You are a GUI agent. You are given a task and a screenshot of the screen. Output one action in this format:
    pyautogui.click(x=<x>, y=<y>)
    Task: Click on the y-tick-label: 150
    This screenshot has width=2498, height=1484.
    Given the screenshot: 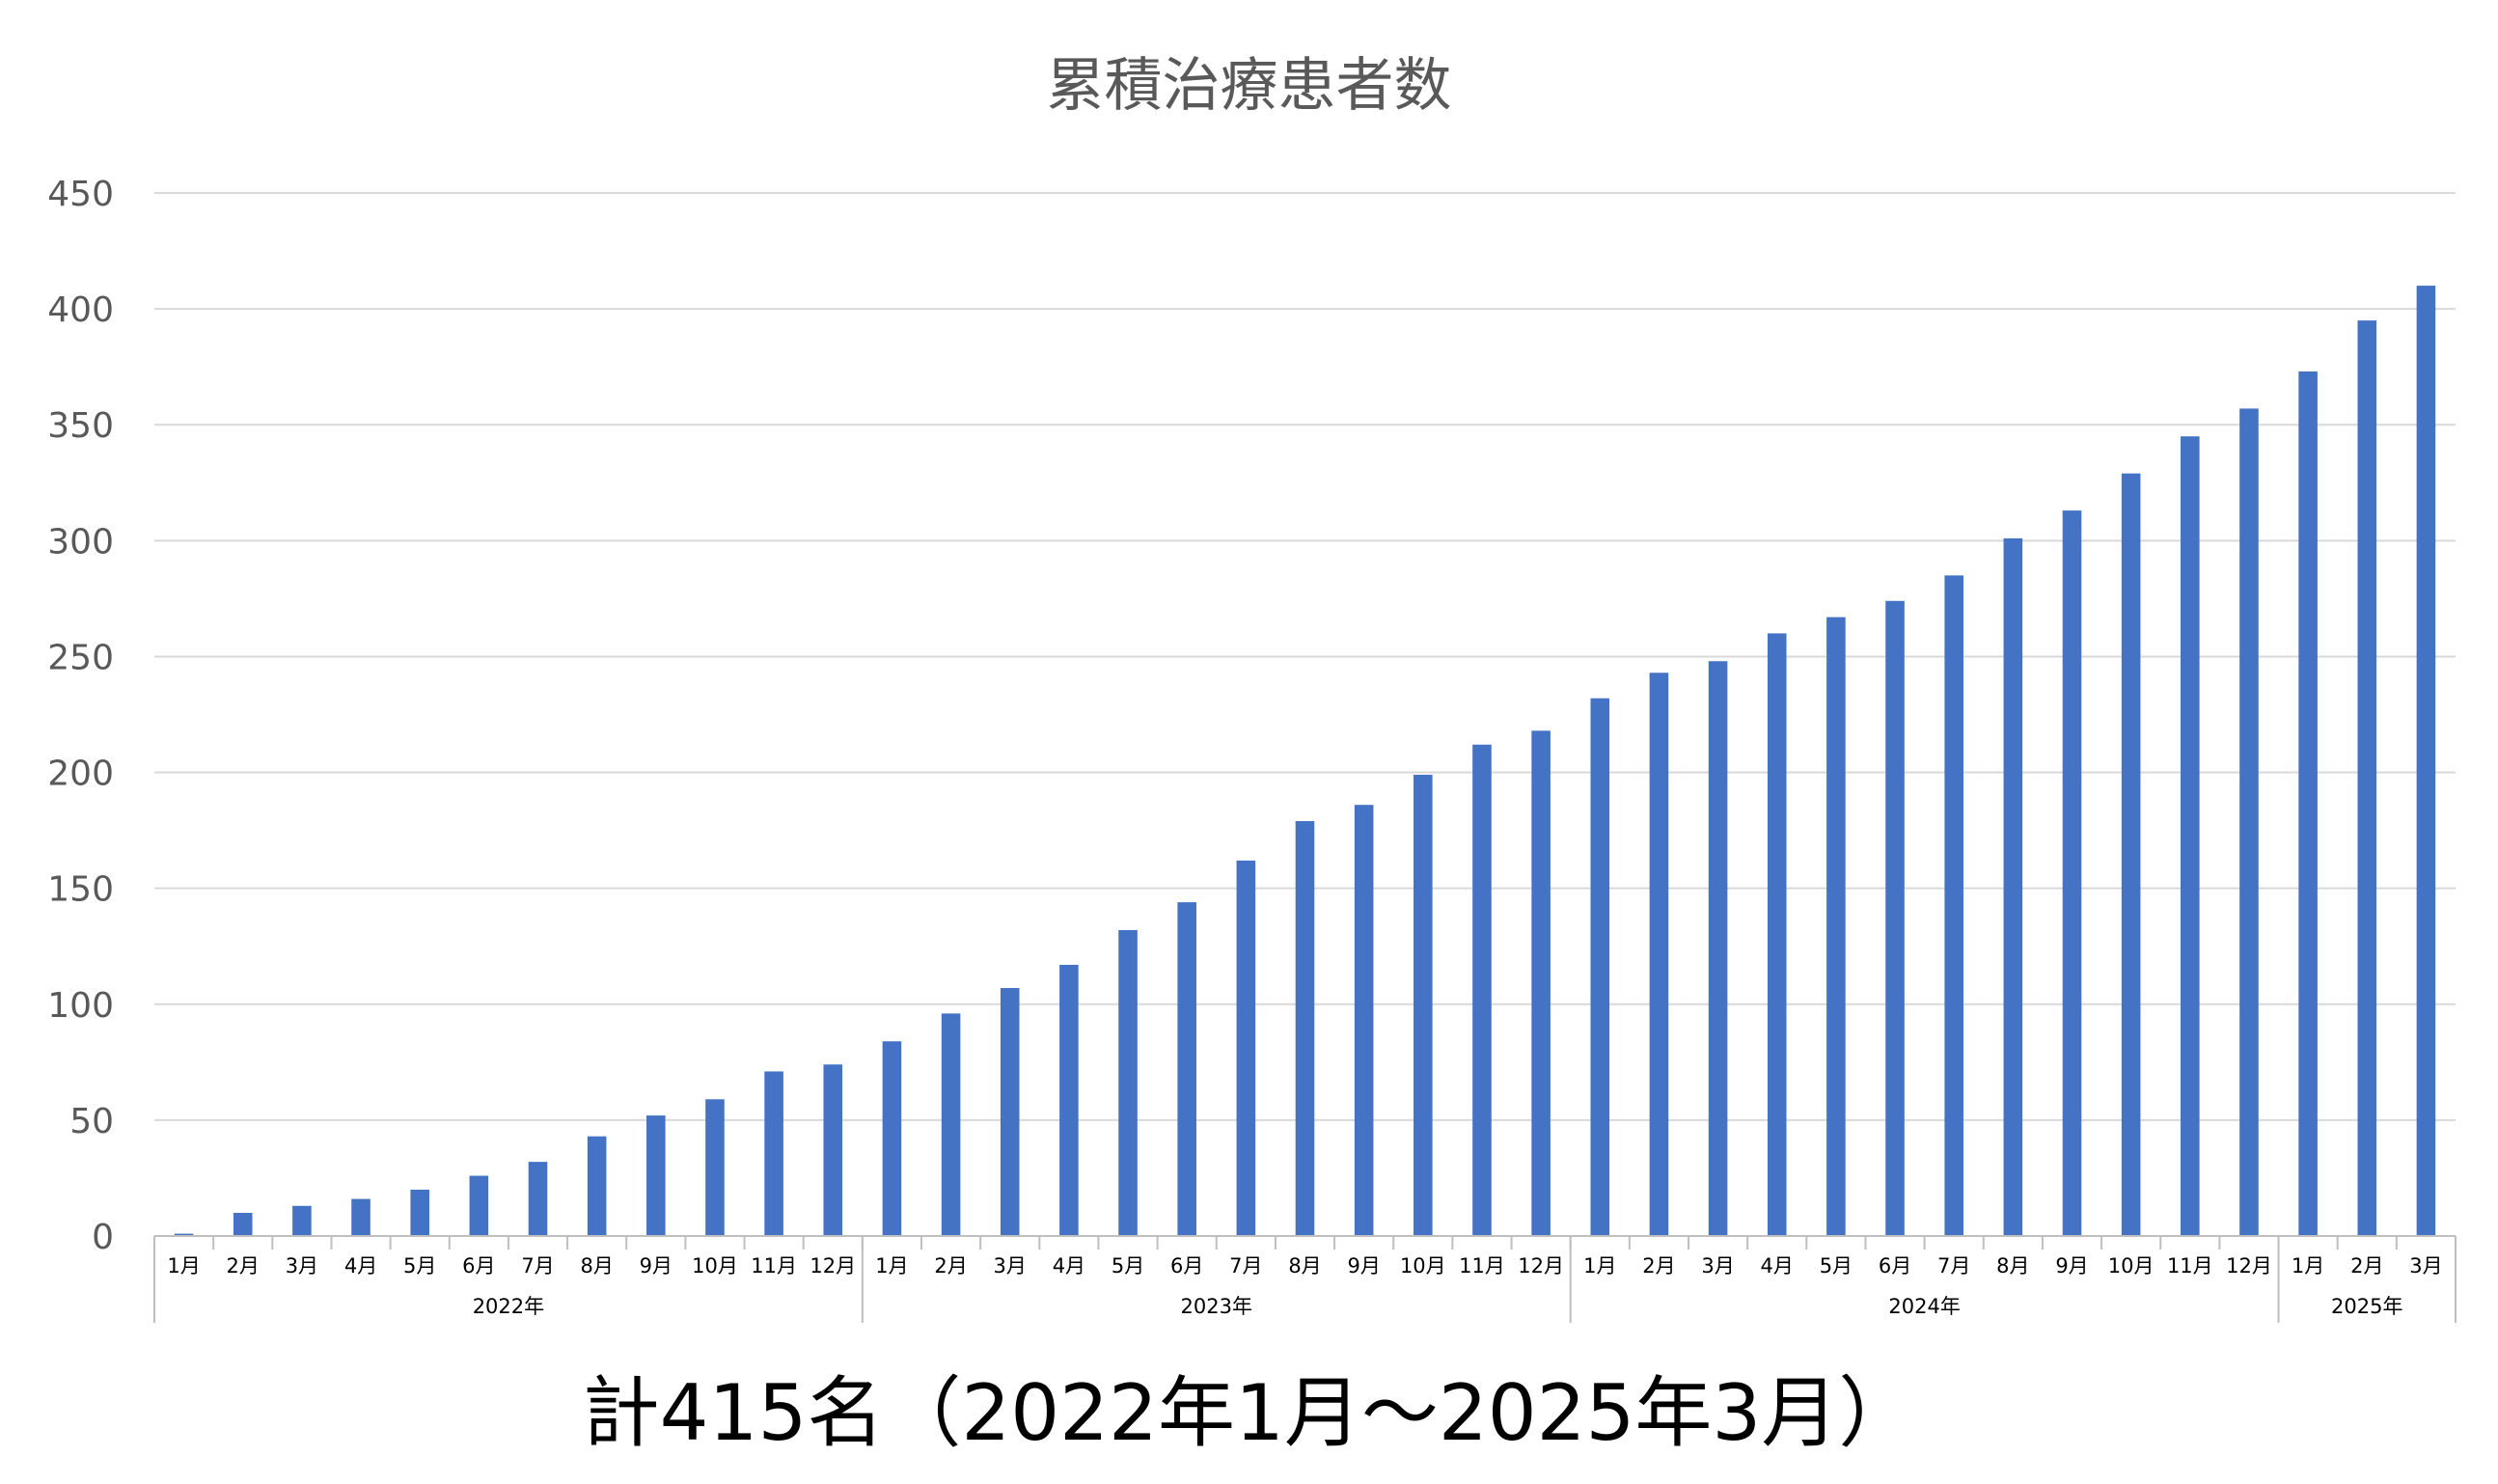 What is the action you would take?
    pyautogui.click(x=80, y=890)
    